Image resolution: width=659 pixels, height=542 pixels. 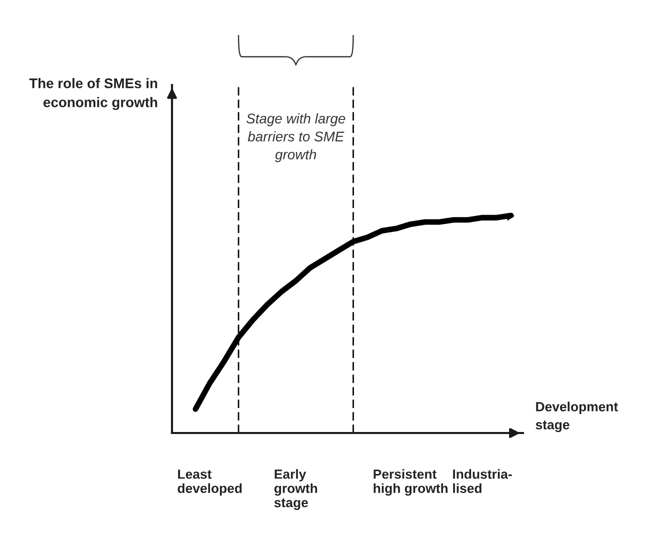 I want to click on x-tick-label: Persistent high growth, so click(x=411, y=482).